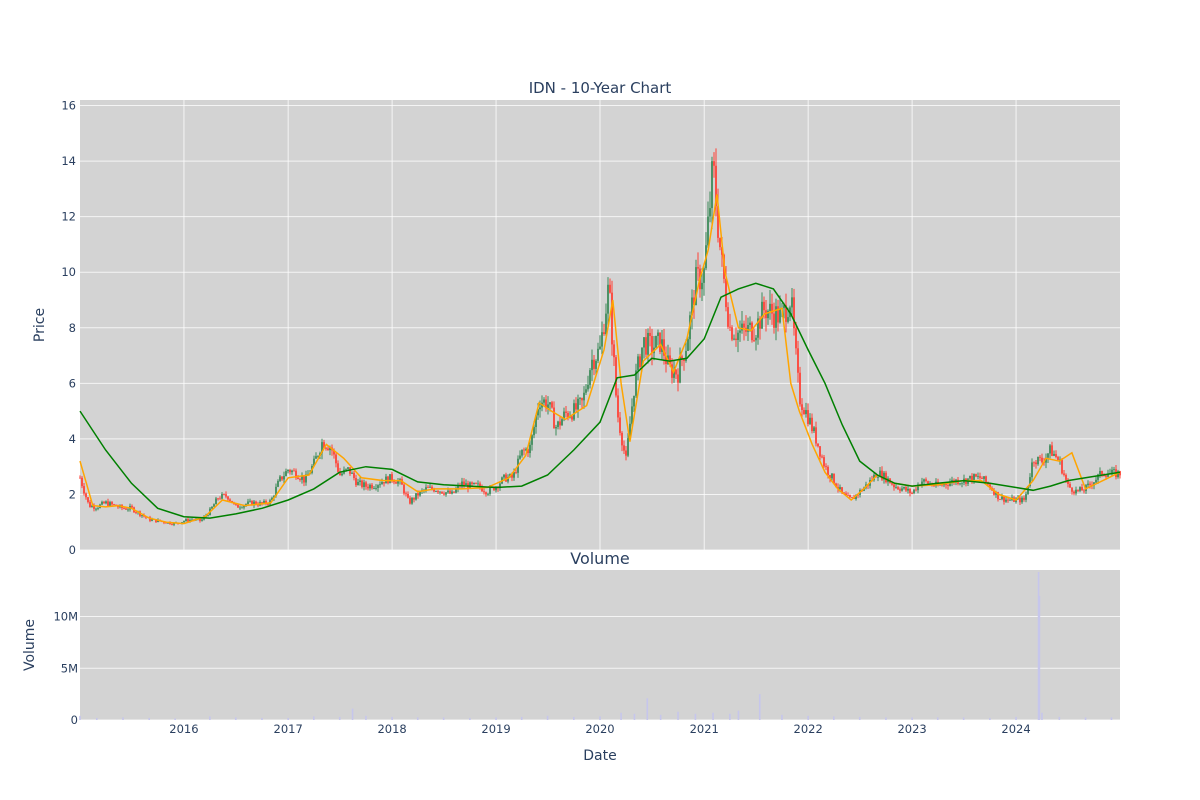 Image resolution: width=1200 pixels, height=800 pixels. I want to click on x-axis-label: Date, so click(599, 756).